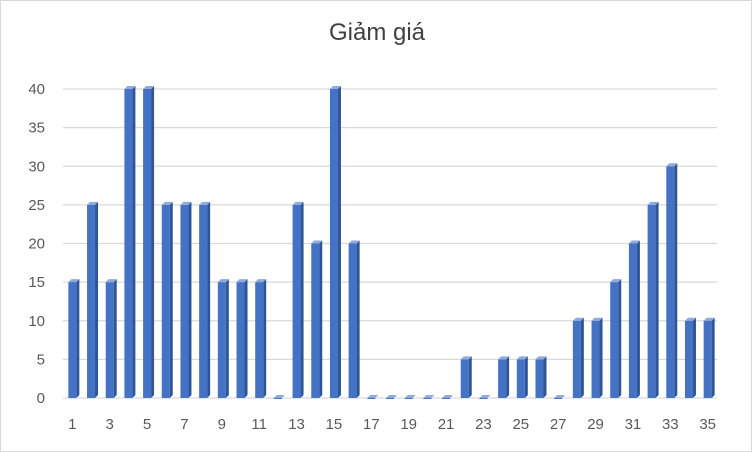 The height and width of the screenshot is (452, 752). Describe the element at coordinates (41, 359) in the screenshot. I see `y-tick-label: 5` at that location.